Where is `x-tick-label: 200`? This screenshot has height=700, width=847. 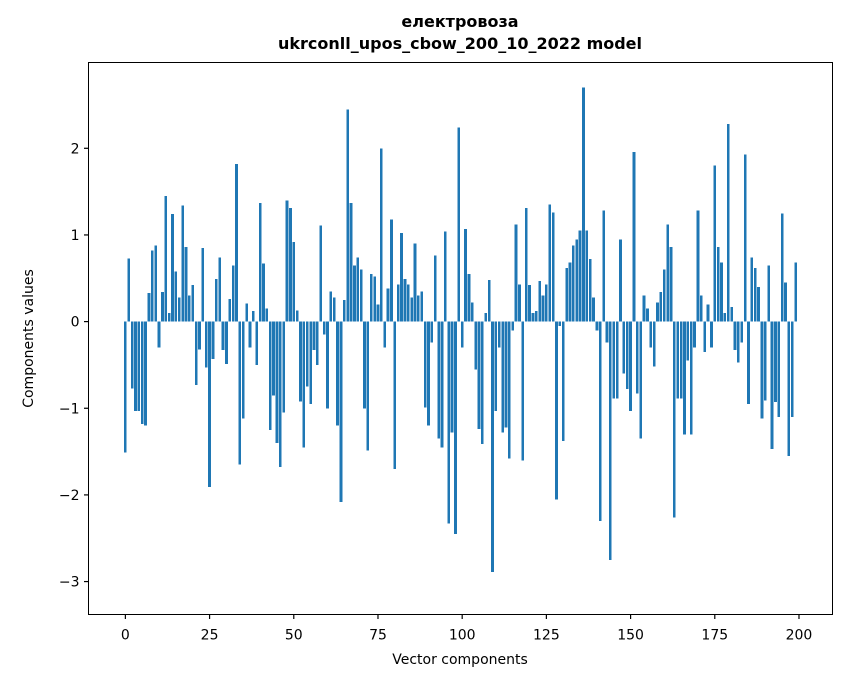
x-tick-label: 200 is located at coordinates (799, 636).